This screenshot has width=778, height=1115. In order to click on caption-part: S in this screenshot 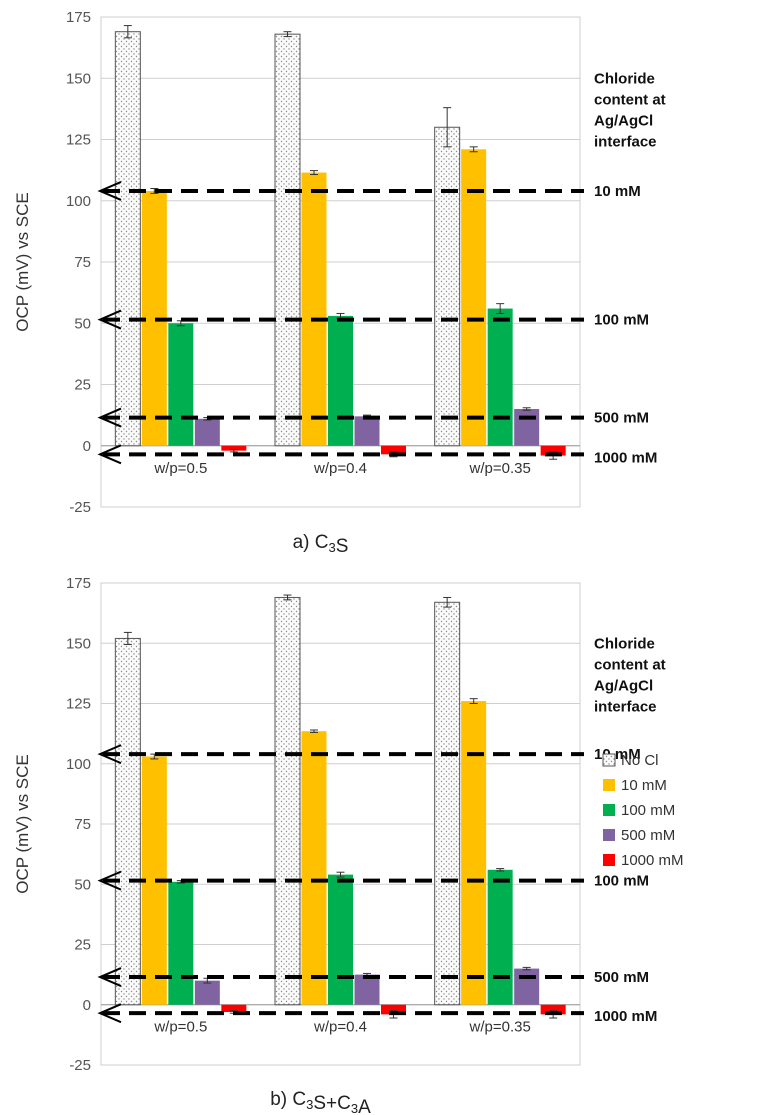, I will do `click(342, 546)`.